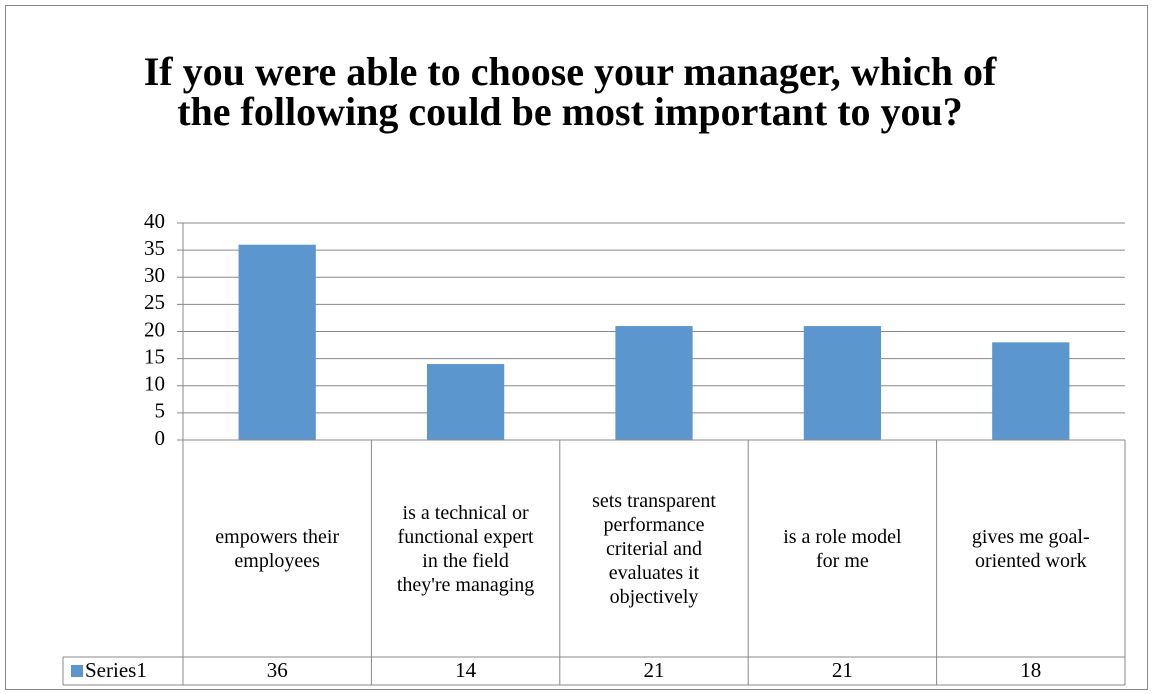 This screenshot has height=694, width=1153. What do you see at coordinates (154, 275) in the screenshot?
I see `y-tick-label: 30` at bounding box center [154, 275].